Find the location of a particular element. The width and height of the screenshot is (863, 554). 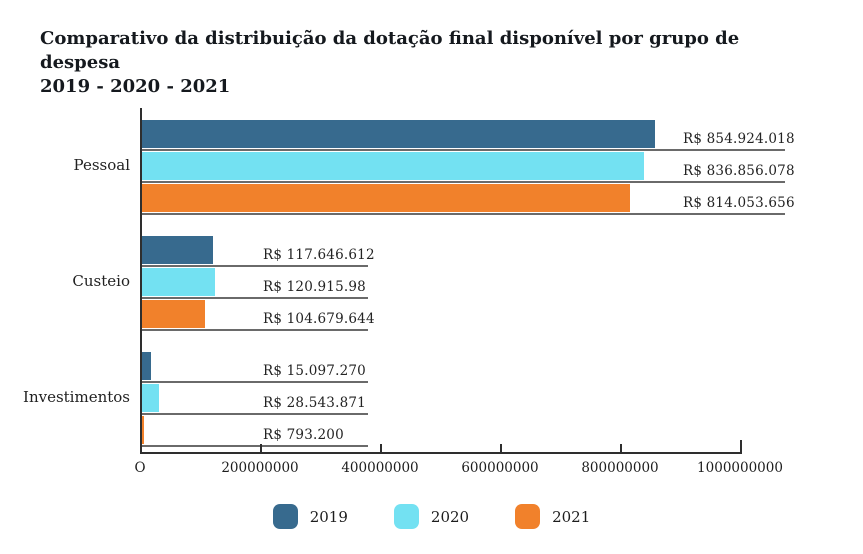

bar-row: R$ 15.097.270 is located at coordinates (467, 367).